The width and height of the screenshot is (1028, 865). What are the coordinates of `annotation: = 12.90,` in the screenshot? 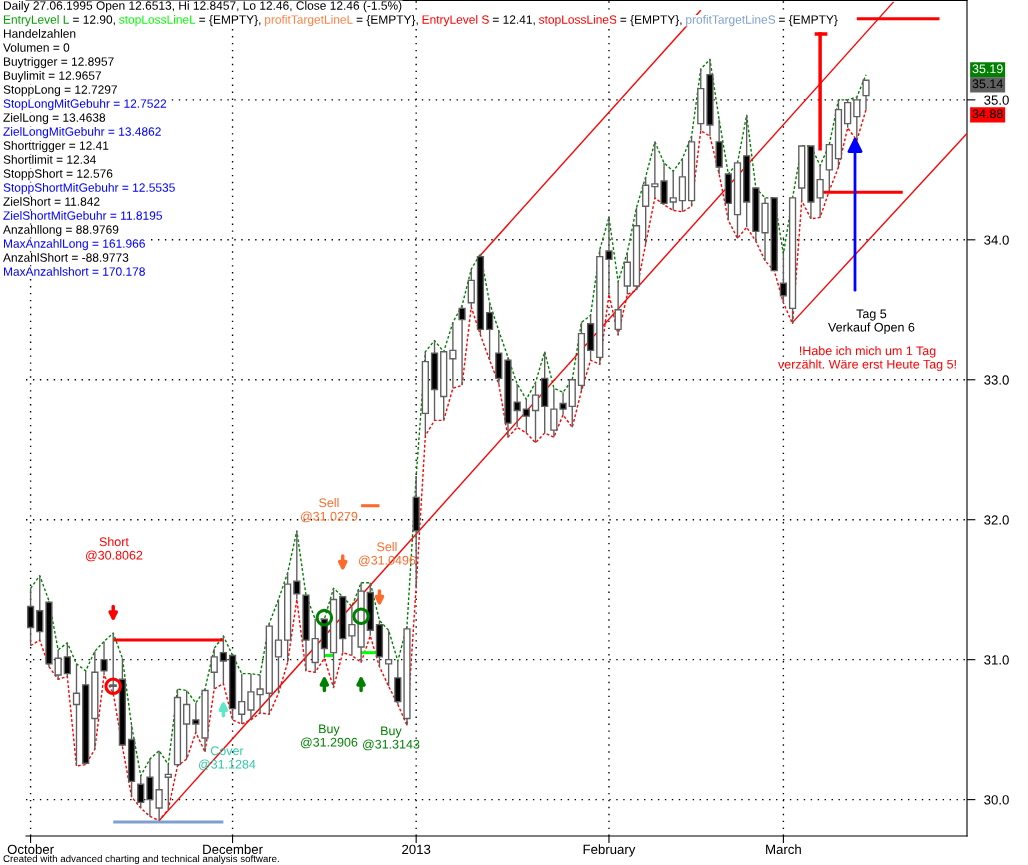 It's located at (94, 20).